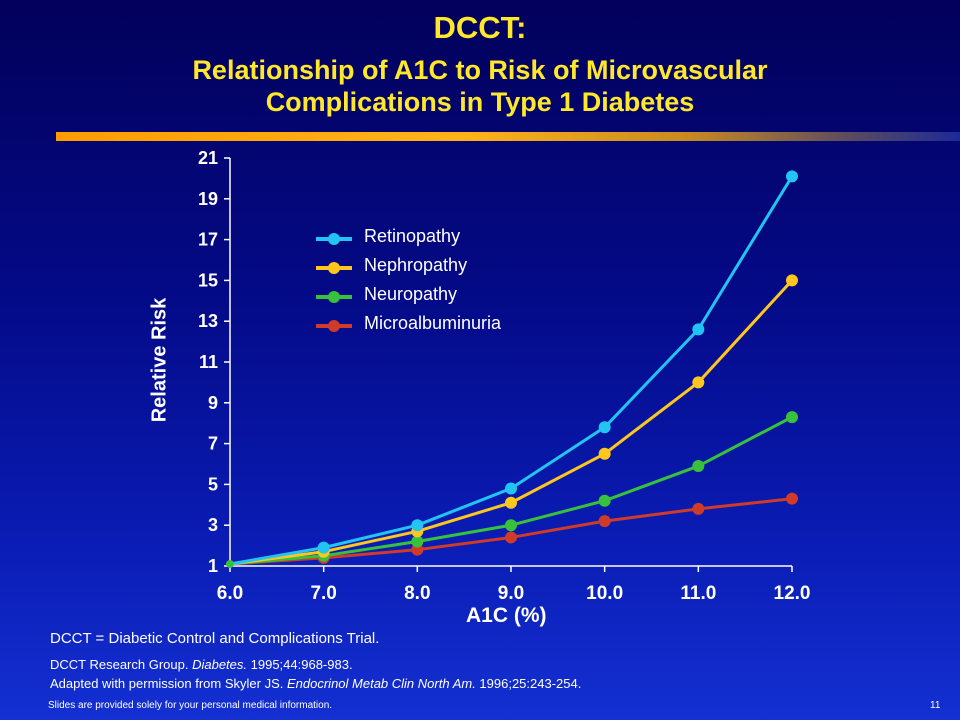 The image size is (960, 720). What do you see at coordinates (208, 240) in the screenshot?
I see `y-tick-label: 17` at bounding box center [208, 240].